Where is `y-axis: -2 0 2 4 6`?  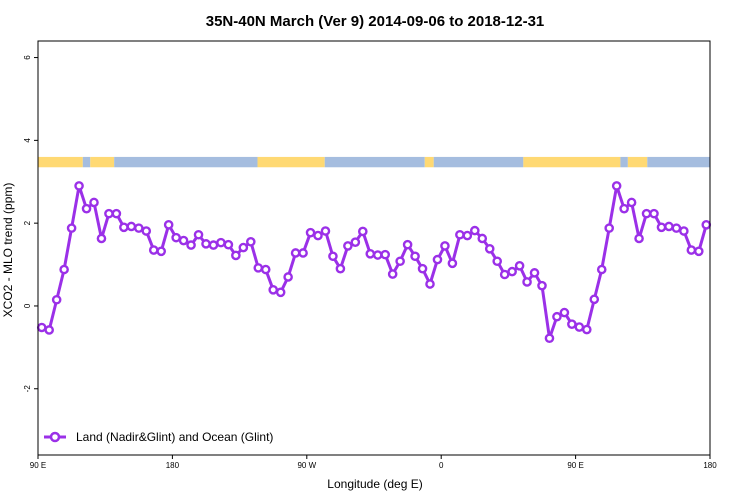
y-axis: -2 0 2 4 6 is located at coordinates (30, 224).